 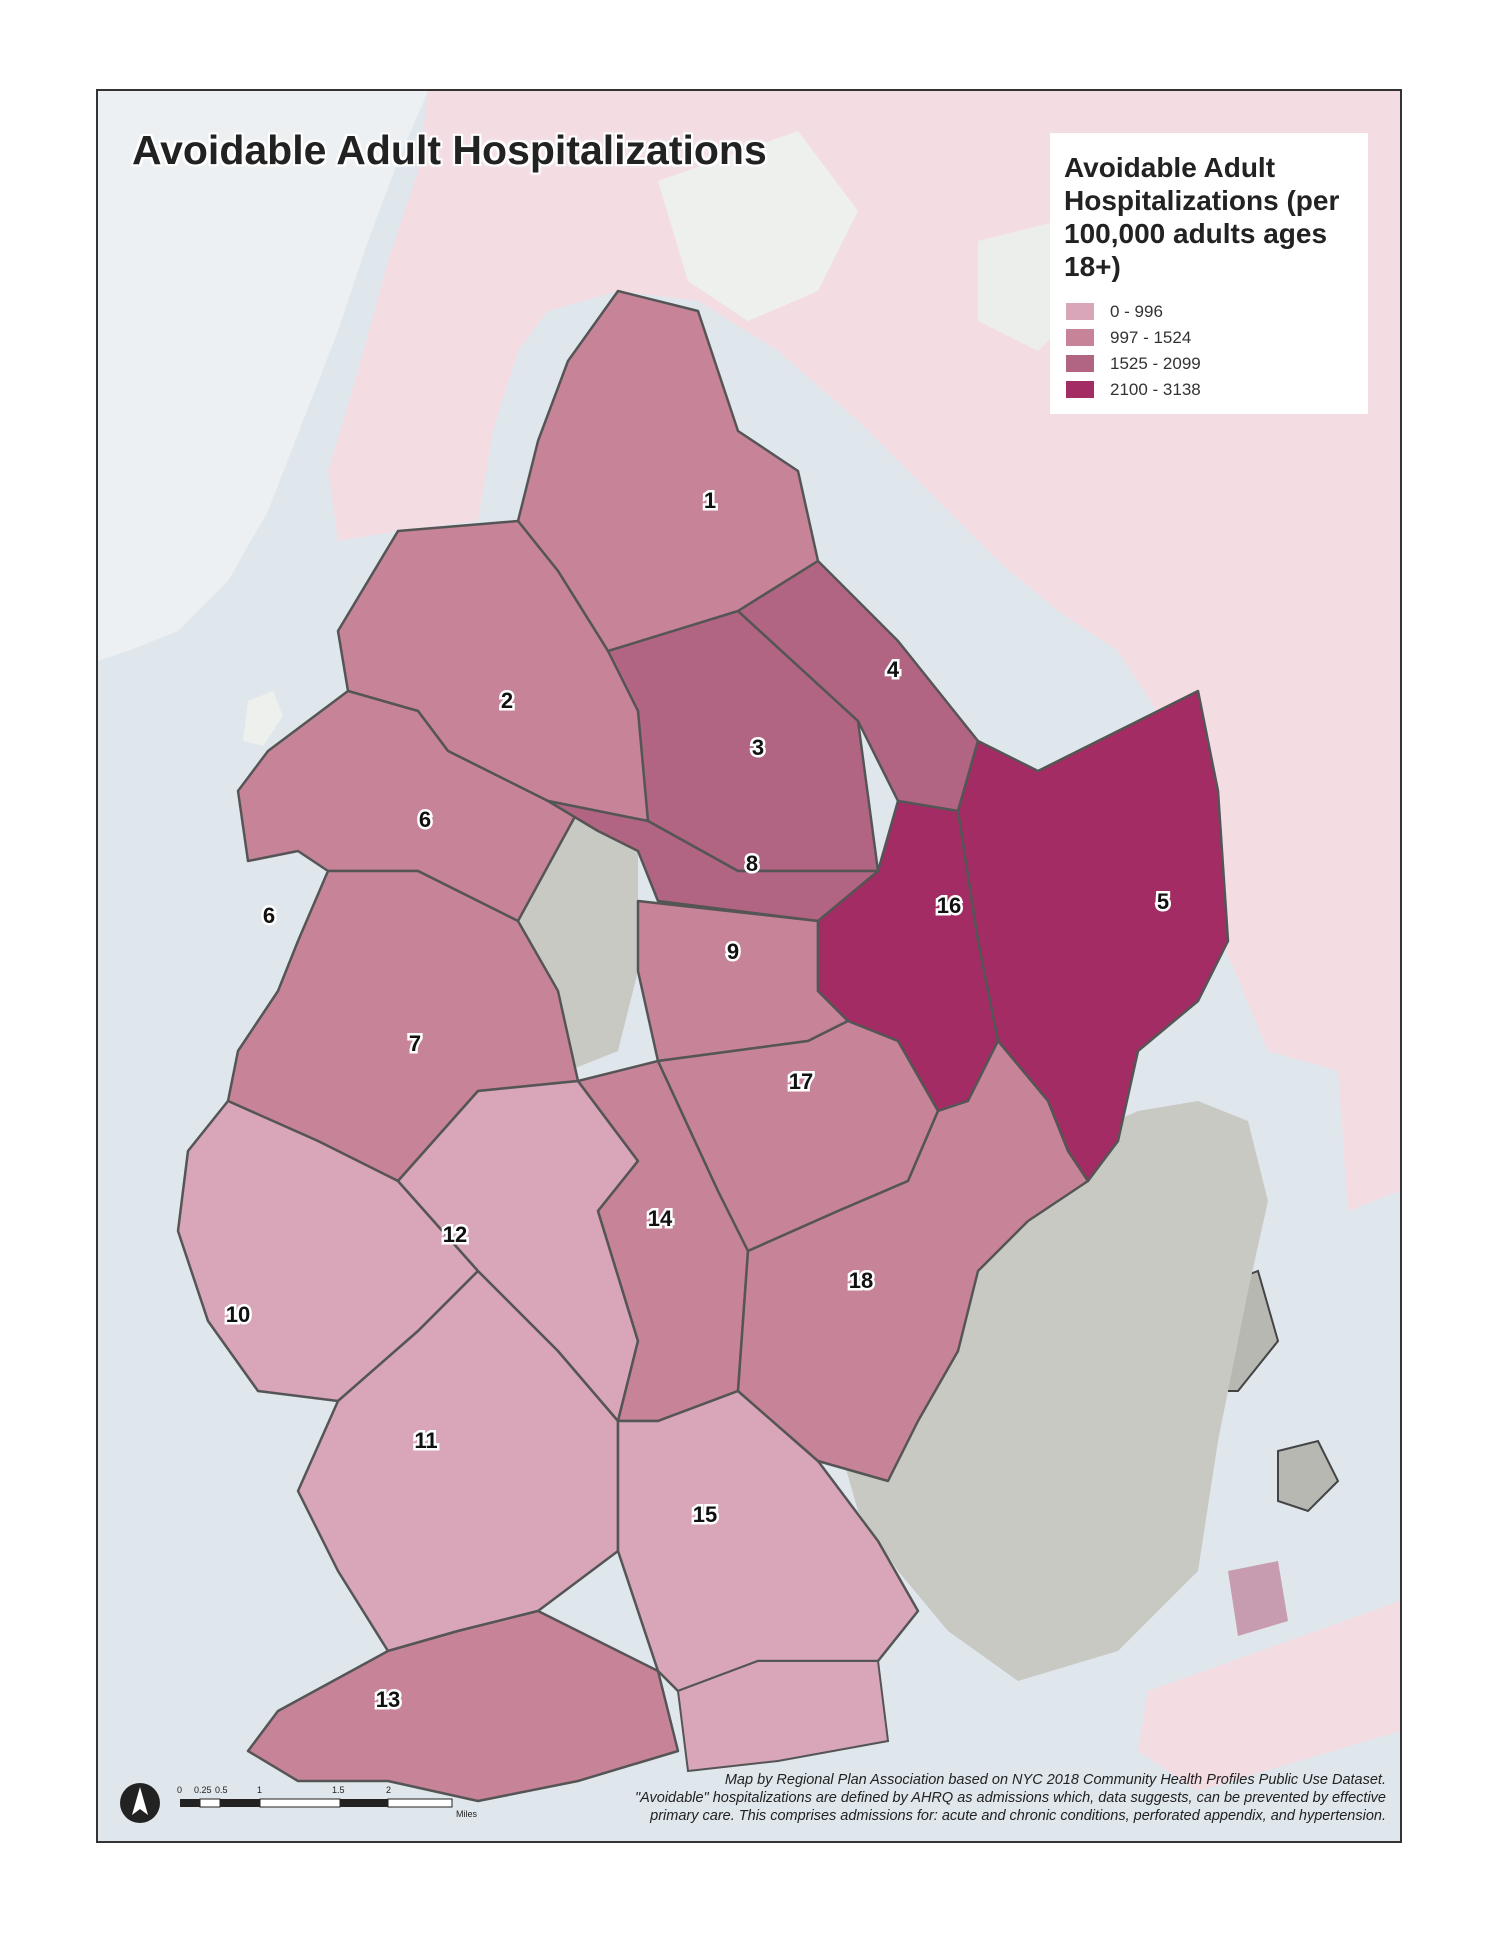 I want to click on legend-label-4: 2100 - 3138, so click(x=1155, y=389).